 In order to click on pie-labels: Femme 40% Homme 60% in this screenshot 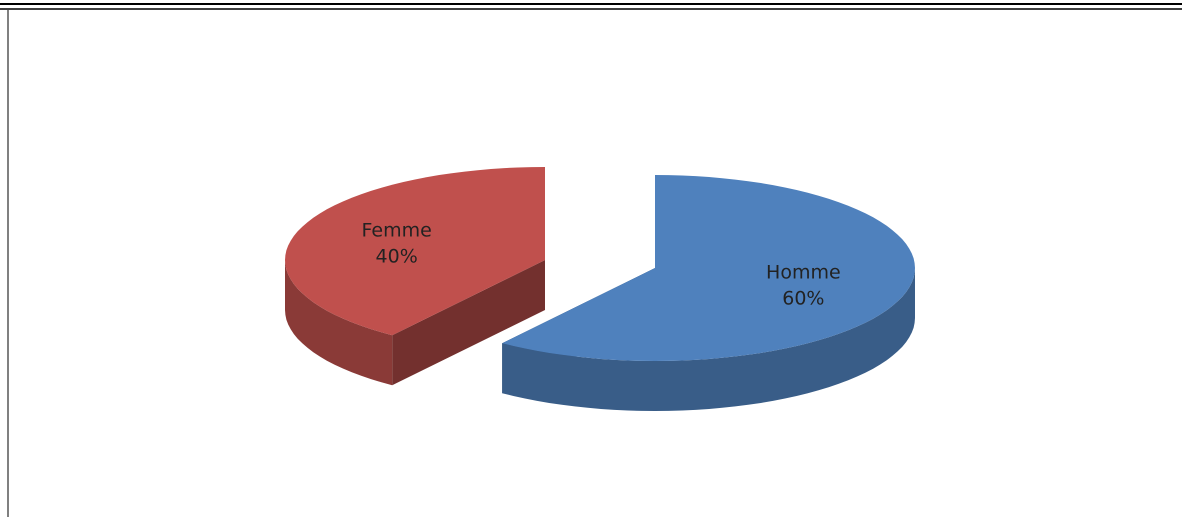, I will do `click(600, 264)`.